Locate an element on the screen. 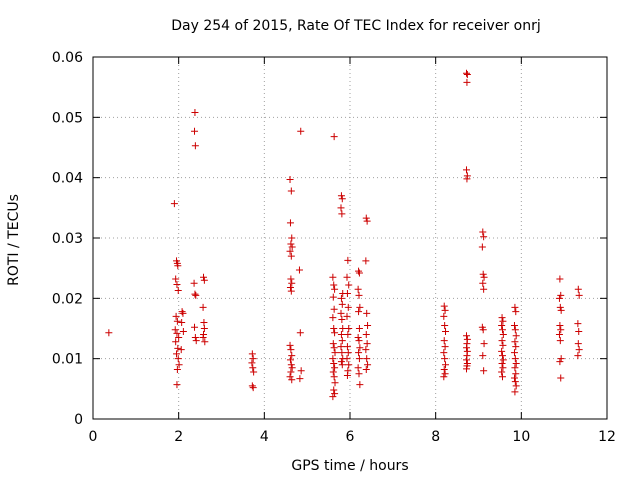  x-tick-label: 12 is located at coordinates (607, 437).